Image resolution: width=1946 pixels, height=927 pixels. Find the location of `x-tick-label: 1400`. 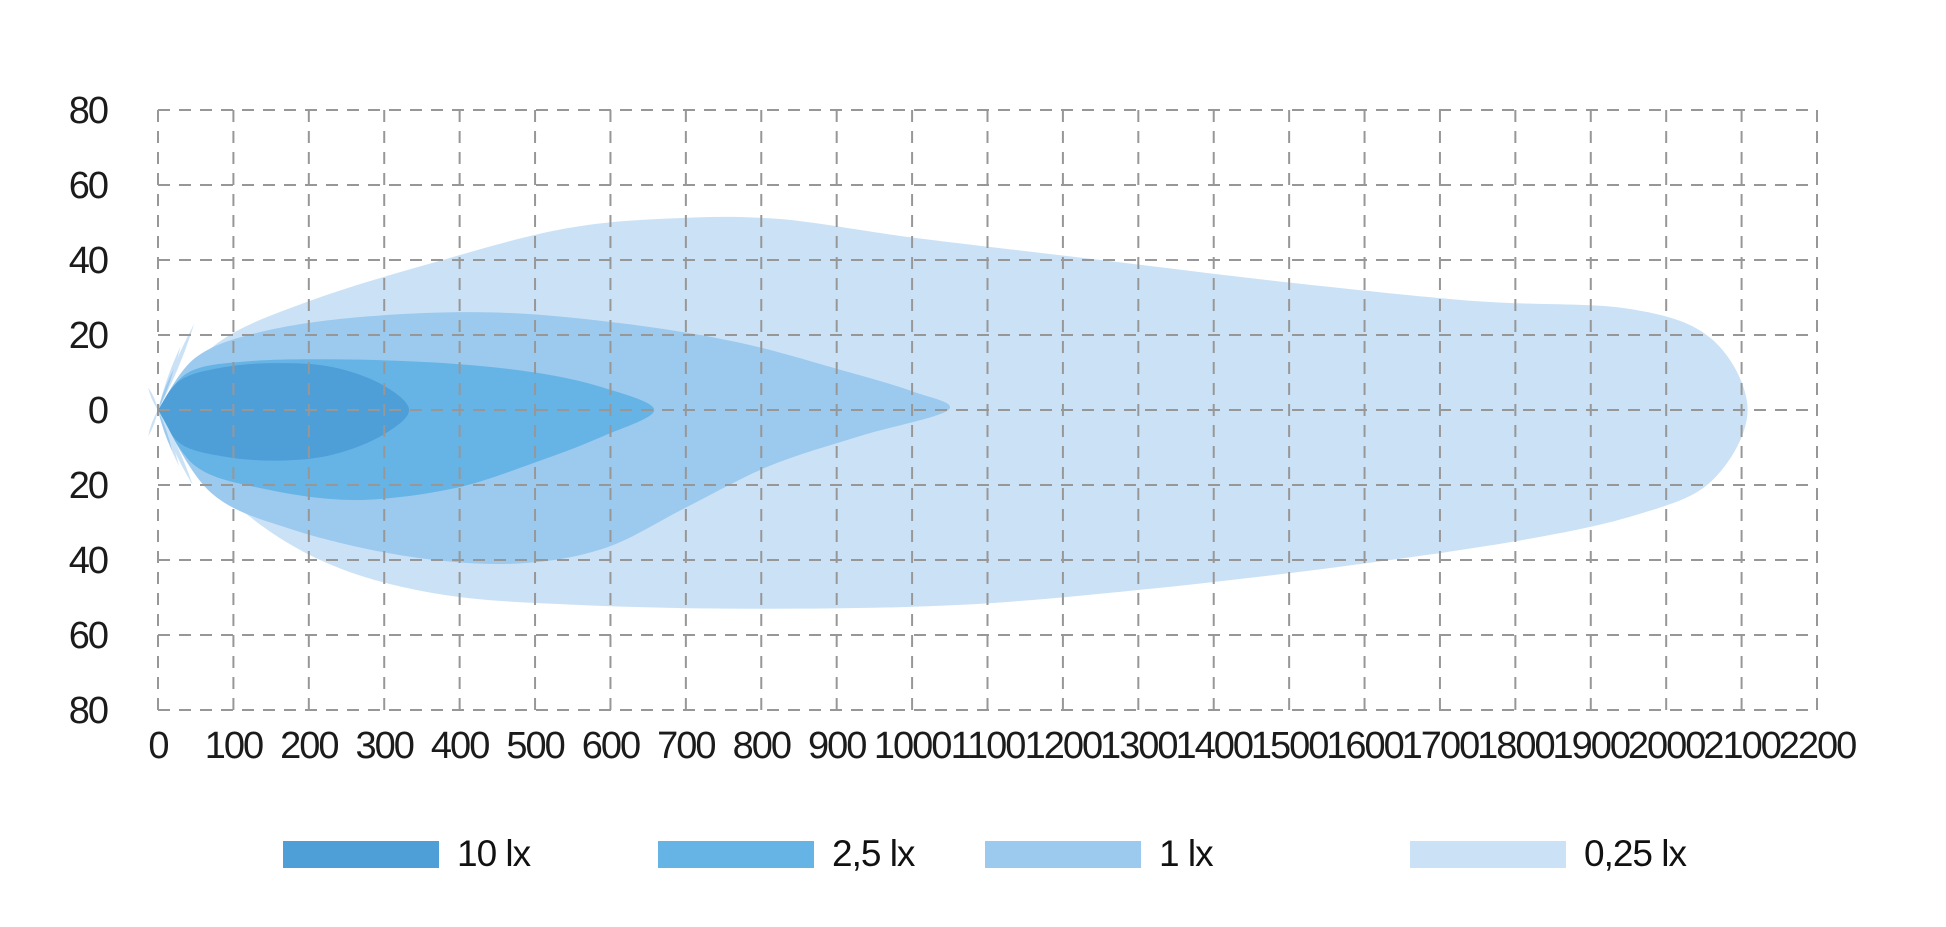

x-tick-label: 1400 is located at coordinates (1213, 746).